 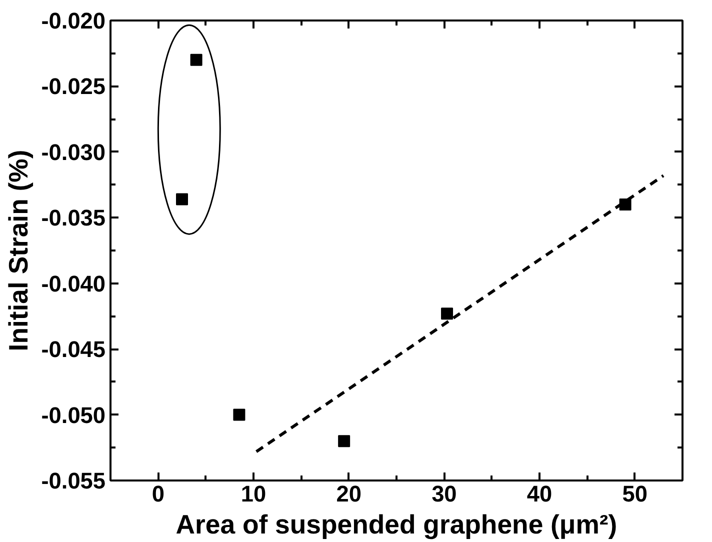 I want to click on x-tick-label: 30, so click(x=444, y=493).